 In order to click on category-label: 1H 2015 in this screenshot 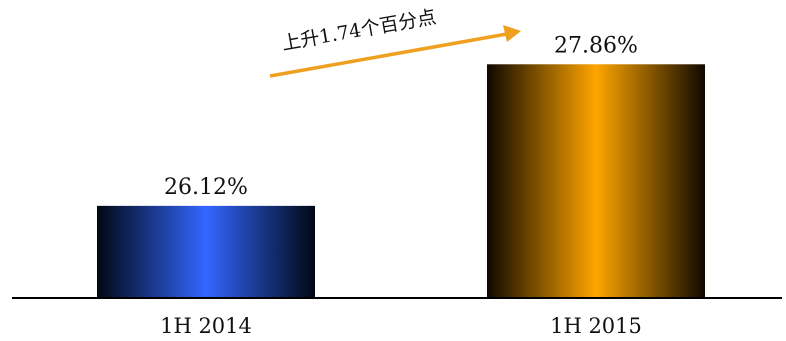, I will do `click(596, 326)`.